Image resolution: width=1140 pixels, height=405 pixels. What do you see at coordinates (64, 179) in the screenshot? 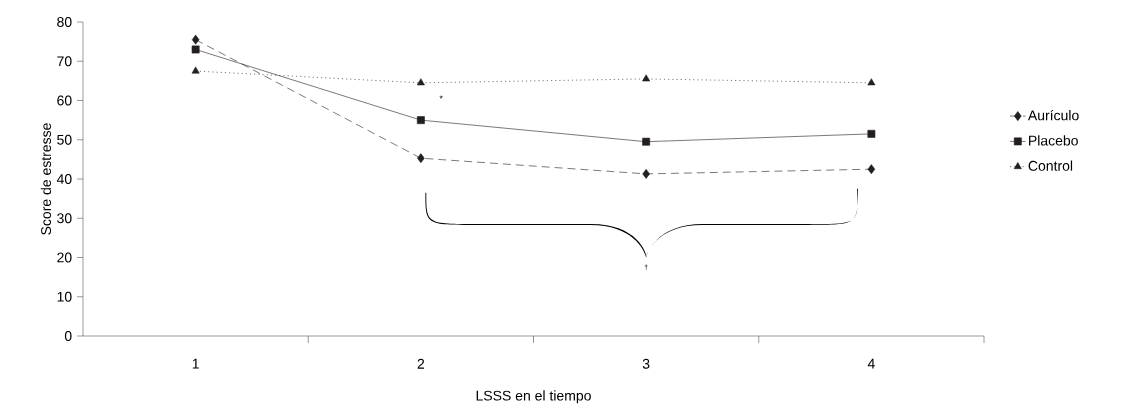
I see `y-tick-label: 40` at bounding box center [64, 179].